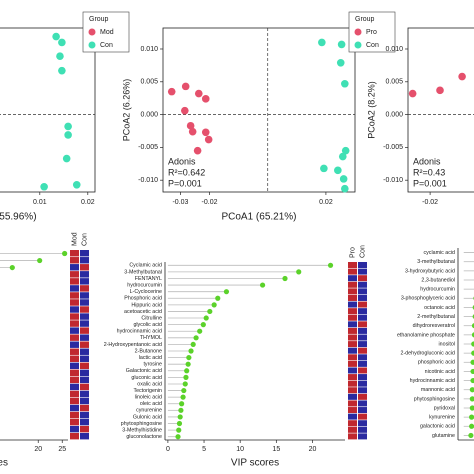 This screenshot has width=474, height=474. What do you see at coordinates (436, 317) in the screenshot?
I see `category-label: 2-methylbutanal` at bounding box center [436, 317].